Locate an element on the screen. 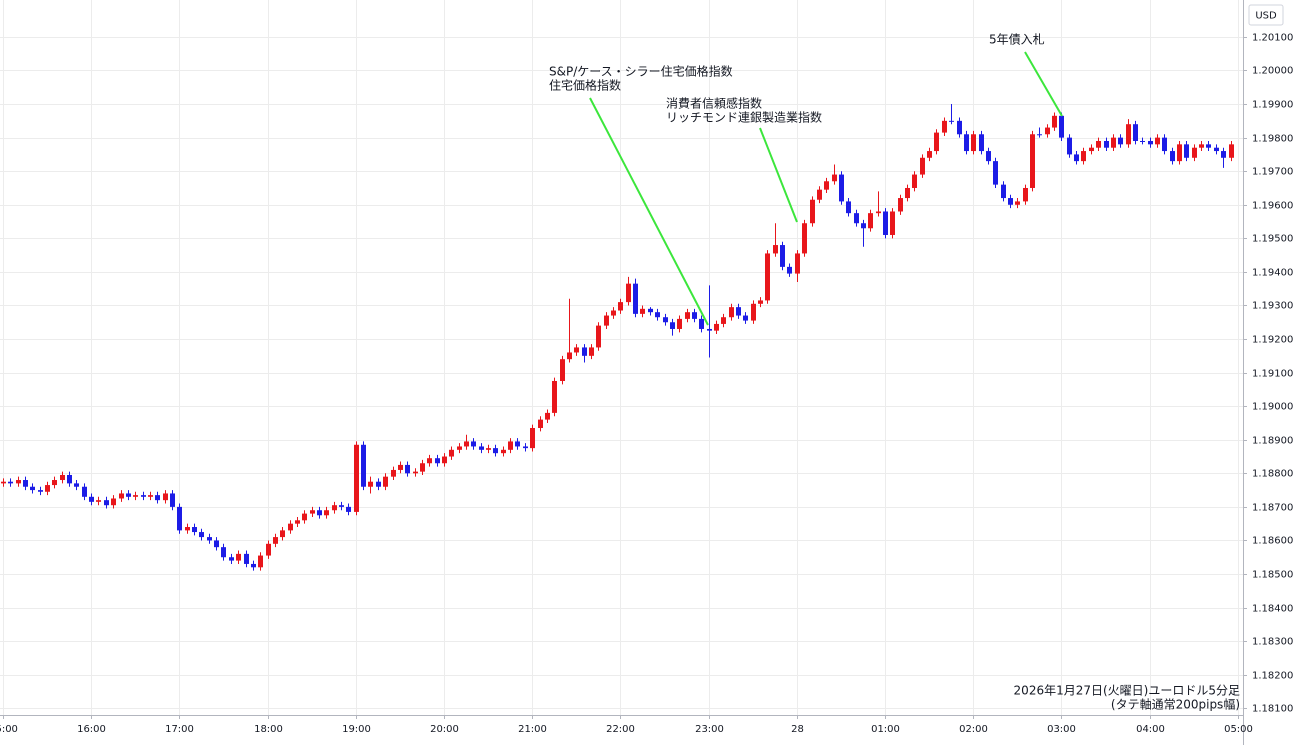 This screenshot has width=1300, height=745. x-tick-label: 23:00 is located at coordinates (709, 729).